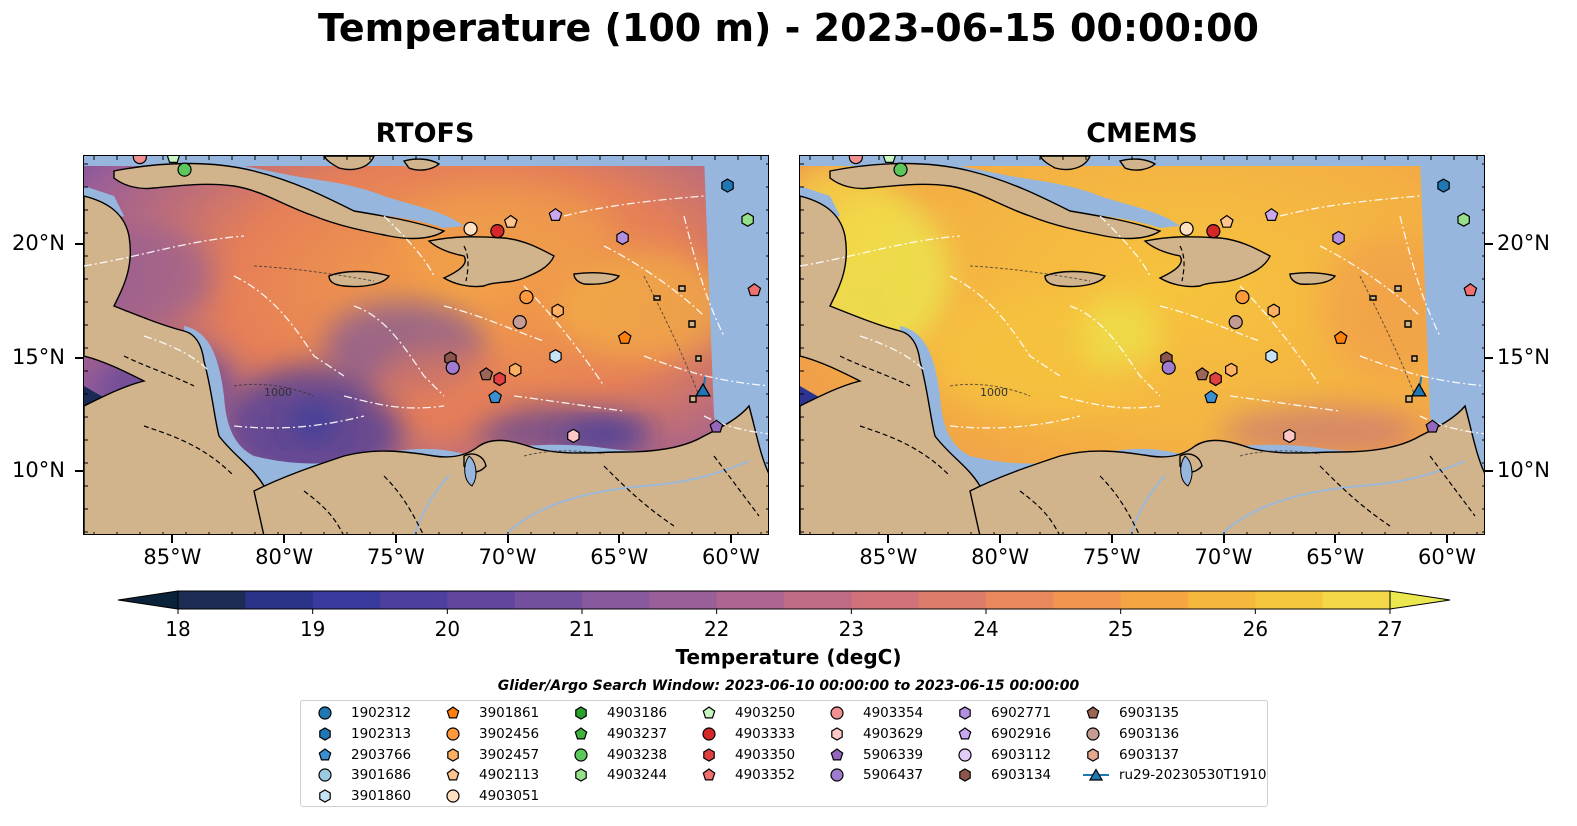 This screenshot has height=826, width=1577. What do you see at coordinates (447, 629) in the screenshot?
I see `colorbar-tick-label: 20` at bounding box center [447, 629].